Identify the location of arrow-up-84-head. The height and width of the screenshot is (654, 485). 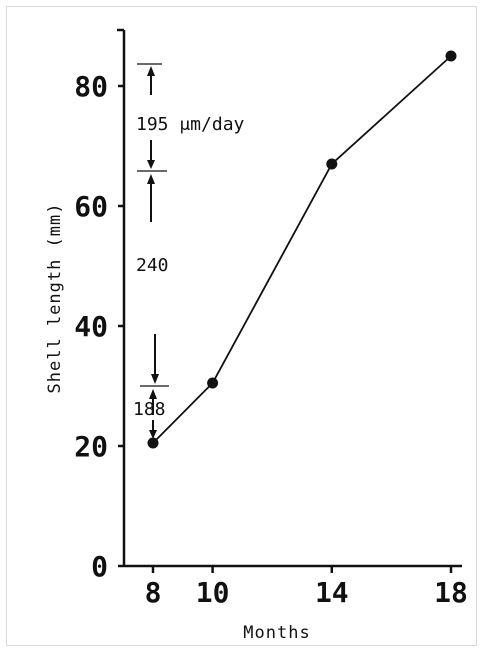
(151, 71).